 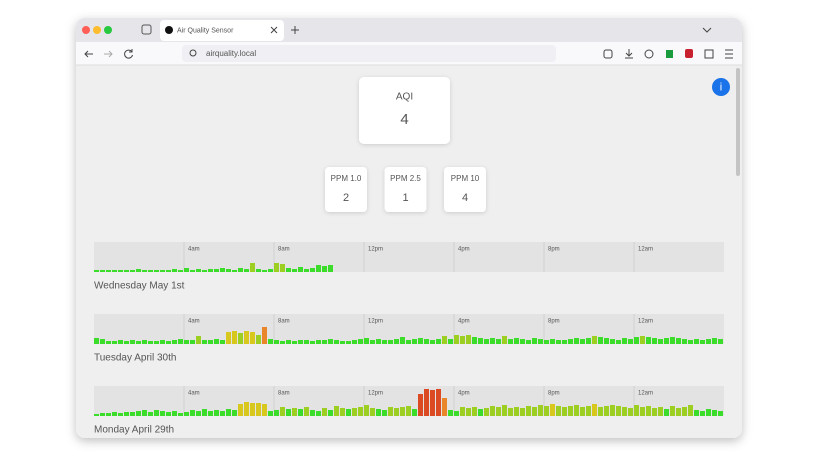 What do you see at coordinates (97, 30) in the screenshot?
I see `minimize-window` at bounding box center [97, 30].